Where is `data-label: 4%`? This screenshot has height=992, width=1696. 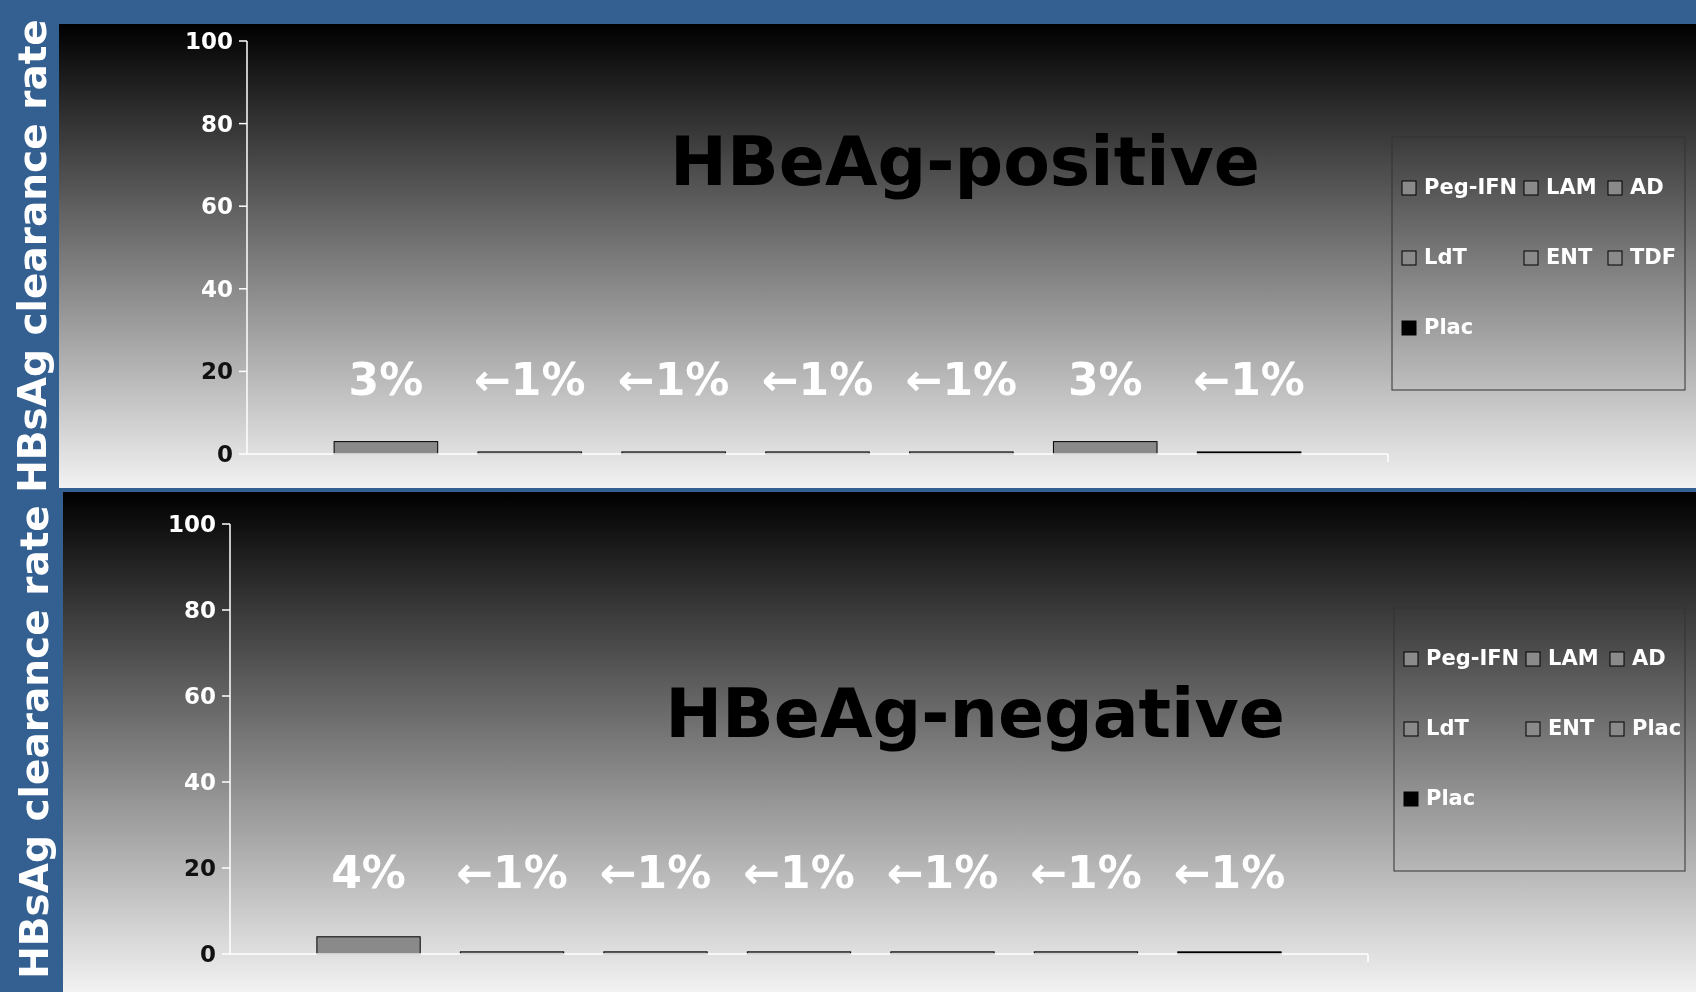
data-label: 4% is located at coordinates (368, 872).